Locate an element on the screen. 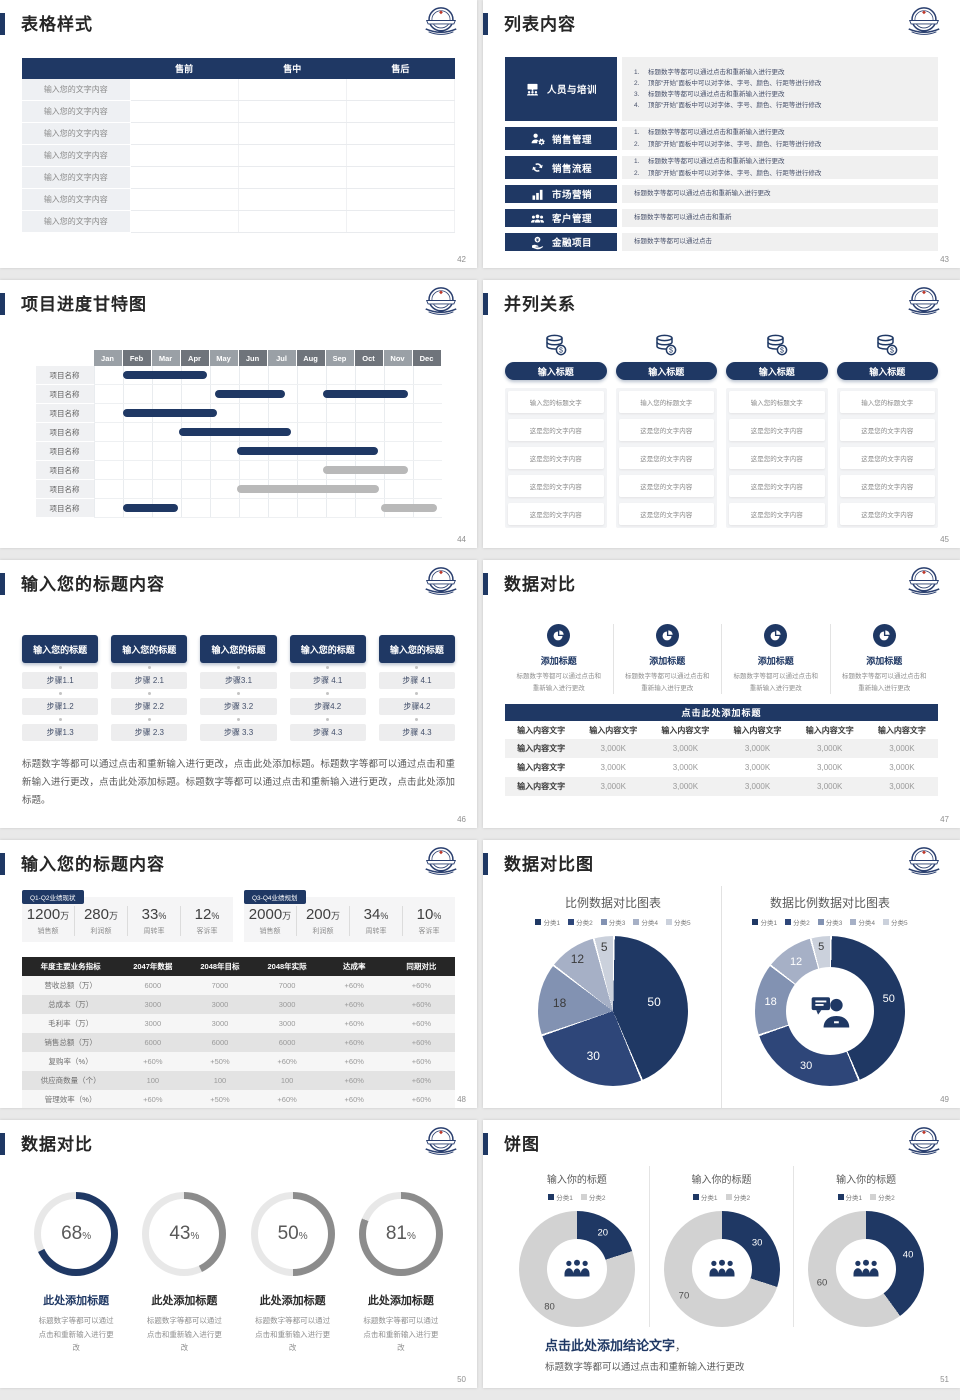  people-group-icon is located at coordinates (866, 1269).